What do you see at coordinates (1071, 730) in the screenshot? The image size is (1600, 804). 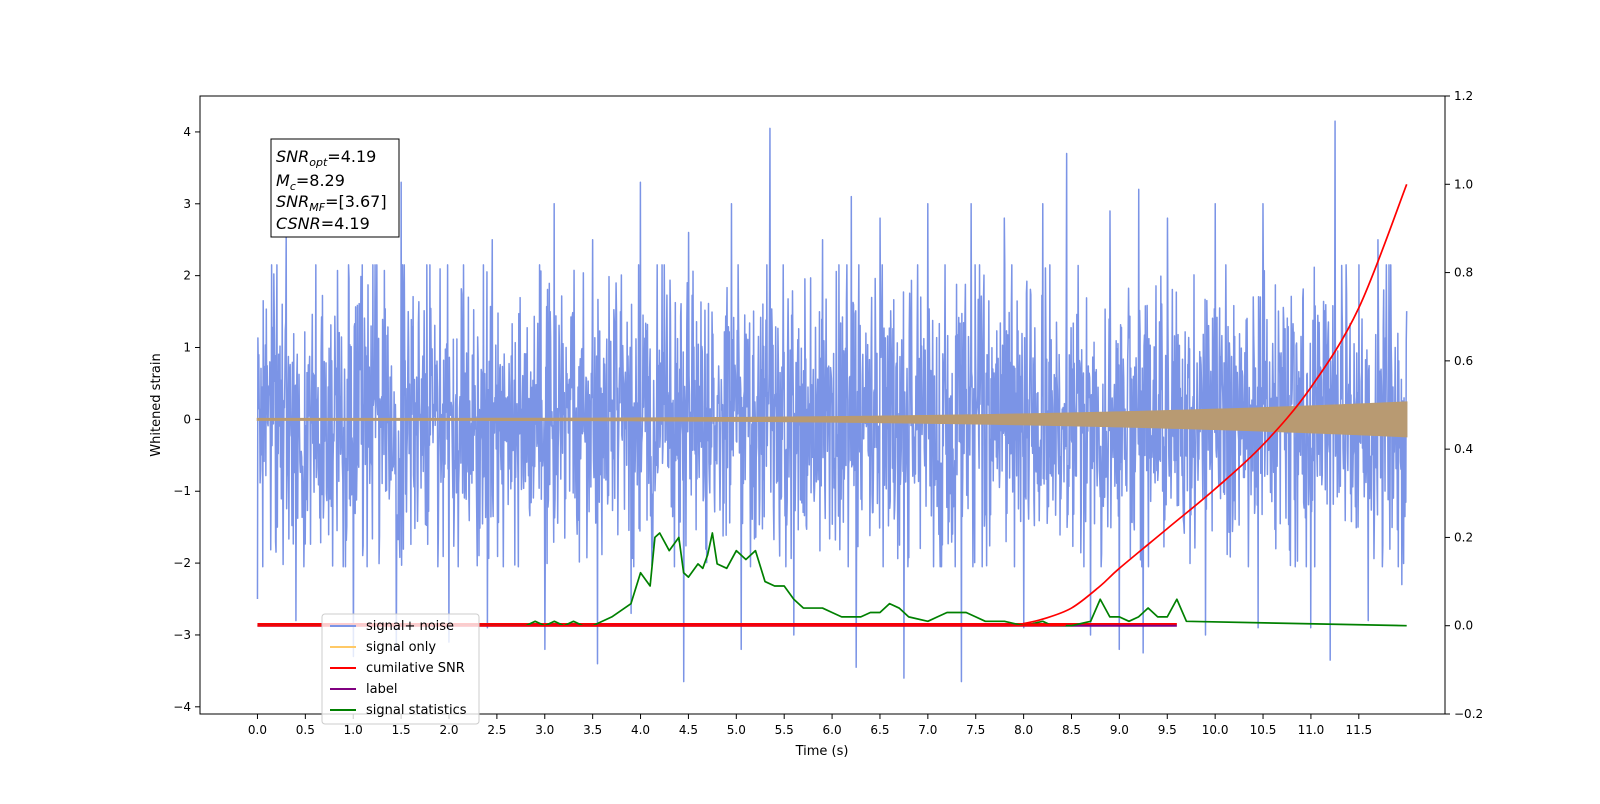 I see `x-tick-label: 8.5` at bounding box center [1071, 730].